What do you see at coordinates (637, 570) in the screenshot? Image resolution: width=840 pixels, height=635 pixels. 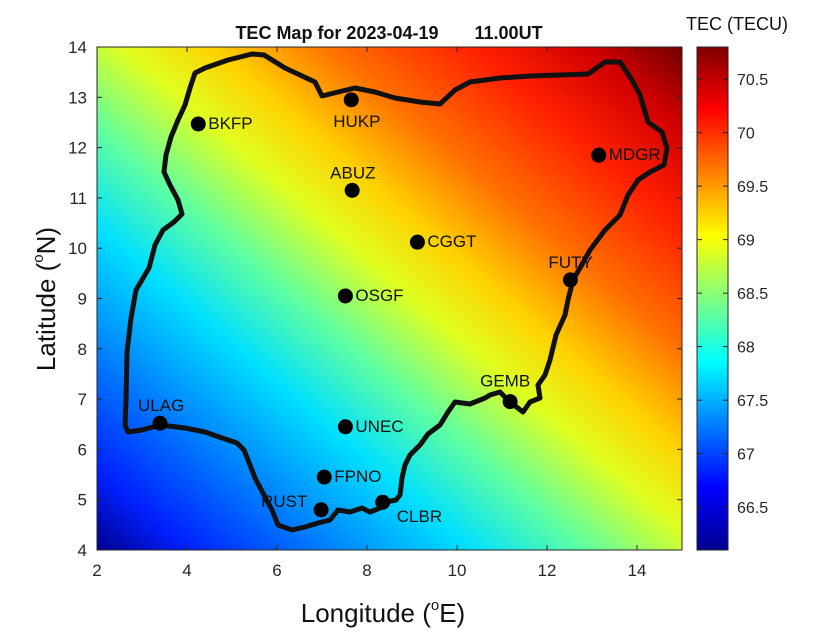 I see `x-tick-label: 14` at bounding box center [637, 570].